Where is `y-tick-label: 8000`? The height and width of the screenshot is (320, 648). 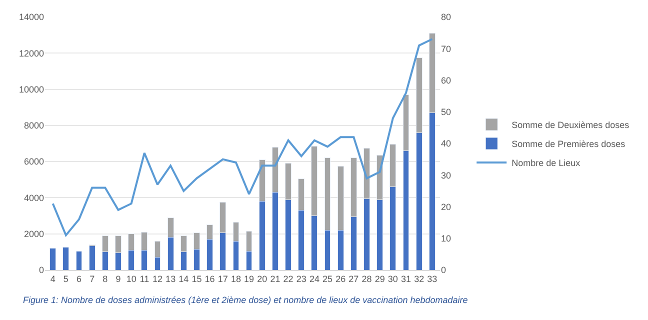
y-tick-label: 8000 is located at coordinates (34, 125).